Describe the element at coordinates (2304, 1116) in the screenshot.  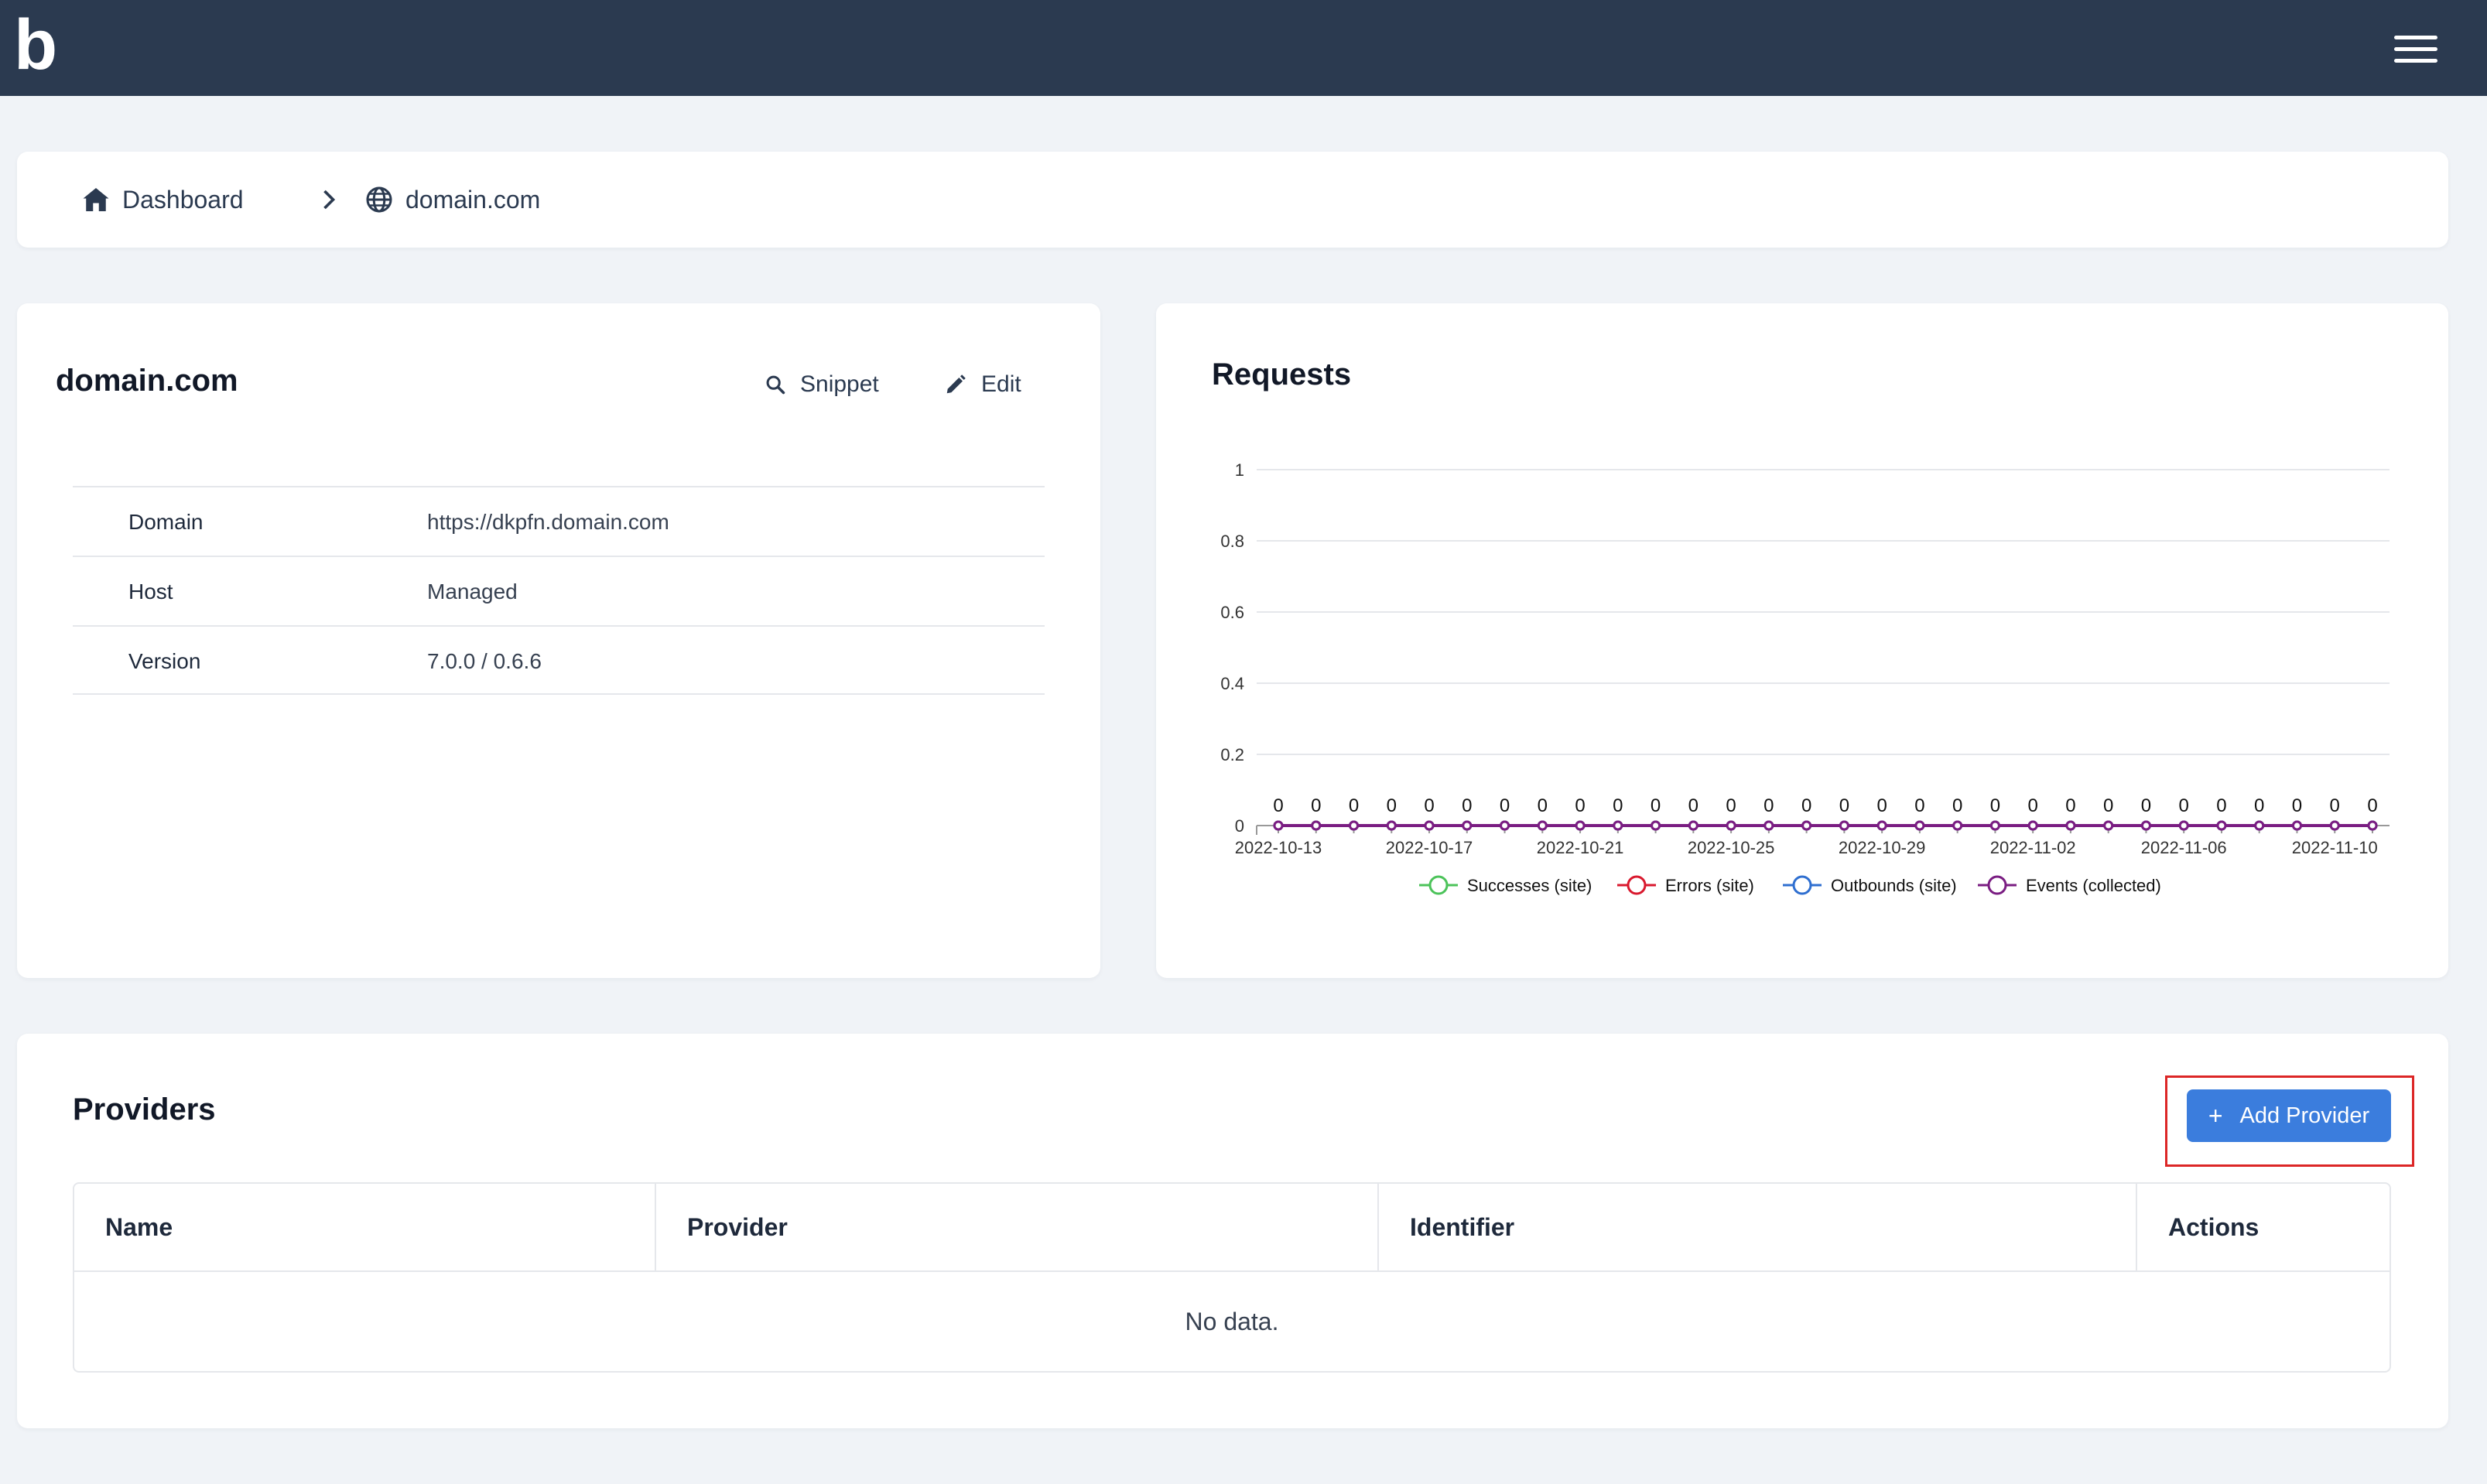
I see `add-provider-label: Add Provider` at that location.